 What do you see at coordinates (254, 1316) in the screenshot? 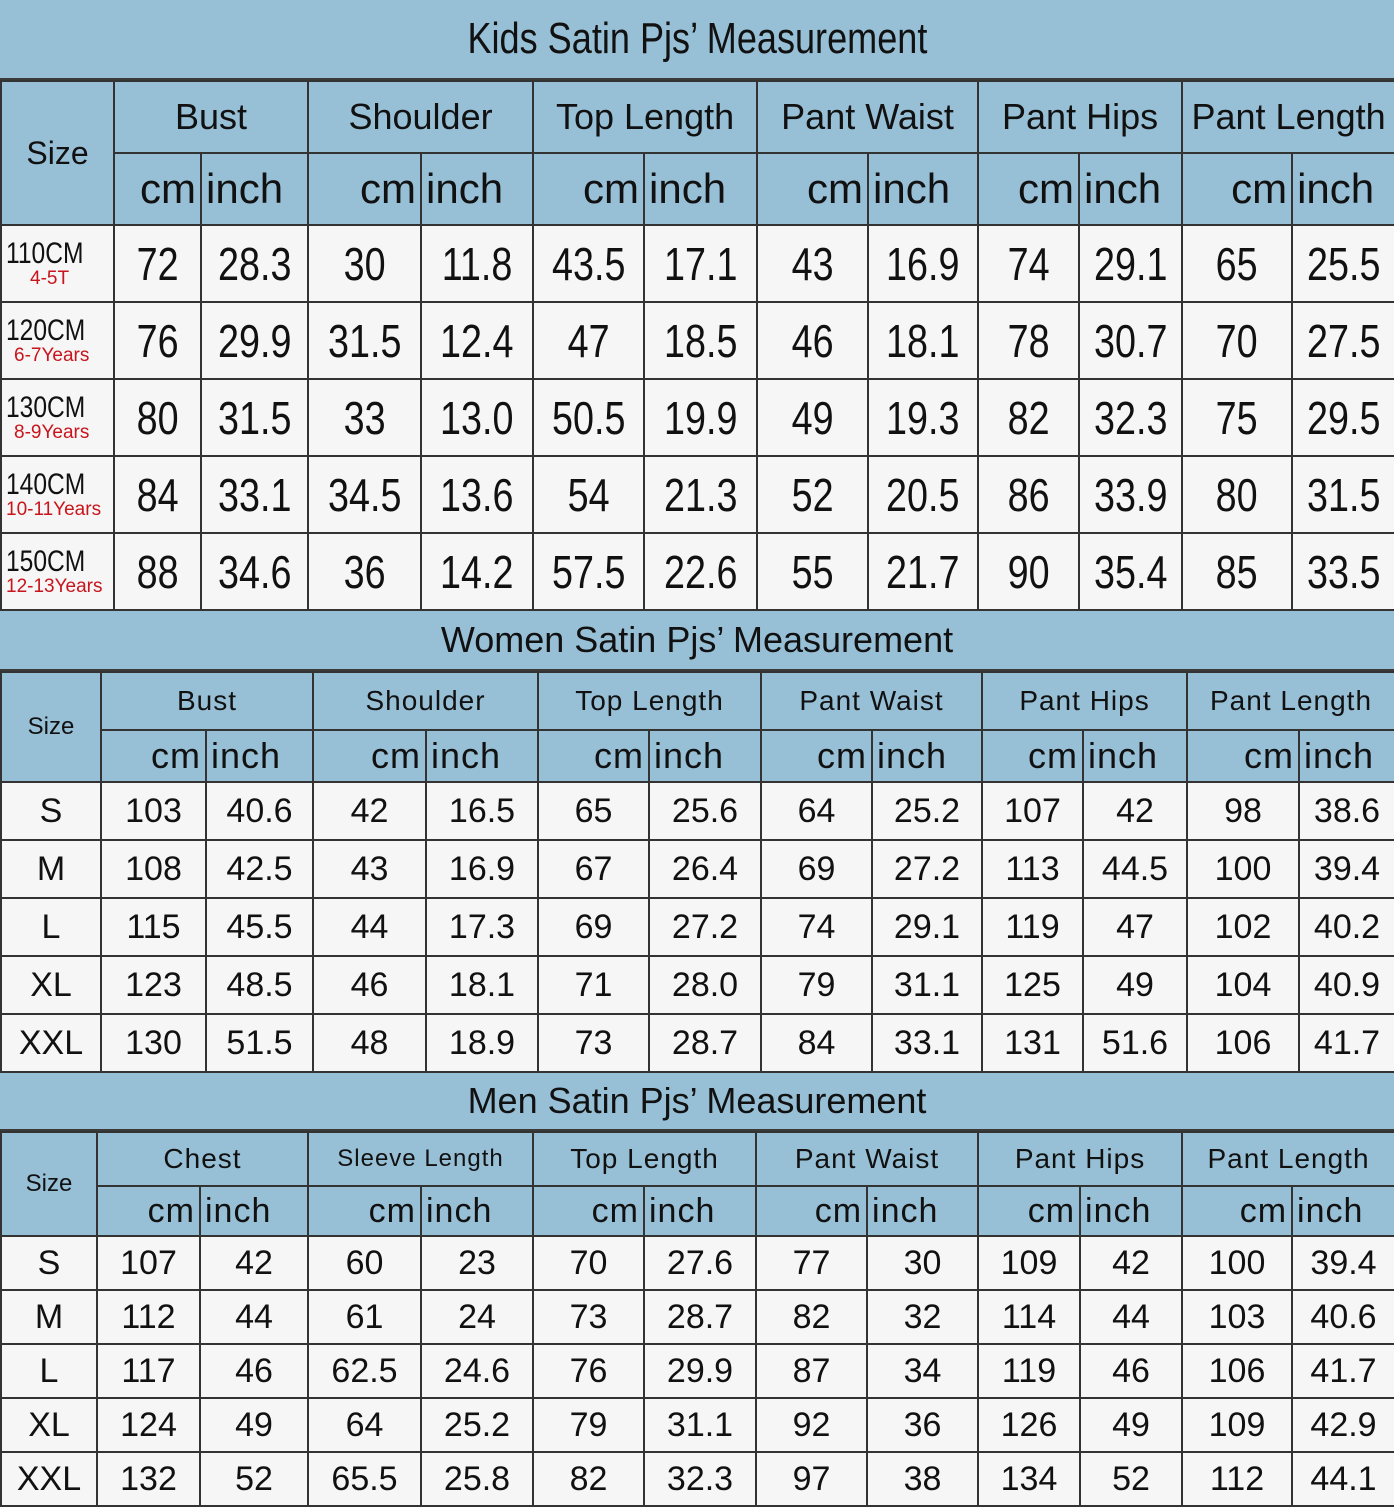
I see `value-text: 44` at bounding box center [254, 1316].